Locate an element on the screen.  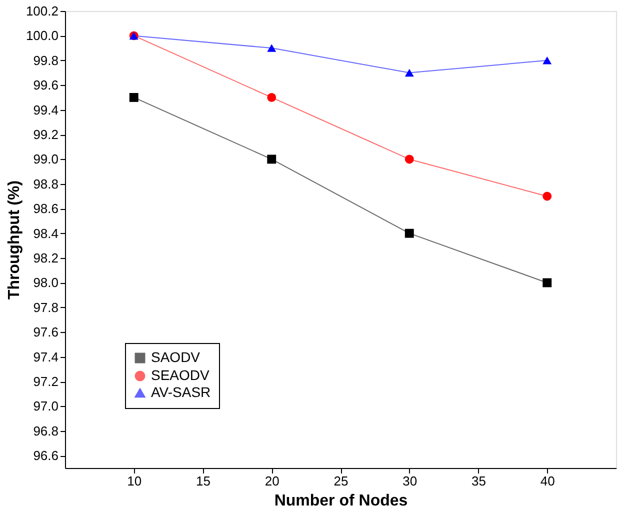
legend-label: SAODV is located at coordinates (176, 357).